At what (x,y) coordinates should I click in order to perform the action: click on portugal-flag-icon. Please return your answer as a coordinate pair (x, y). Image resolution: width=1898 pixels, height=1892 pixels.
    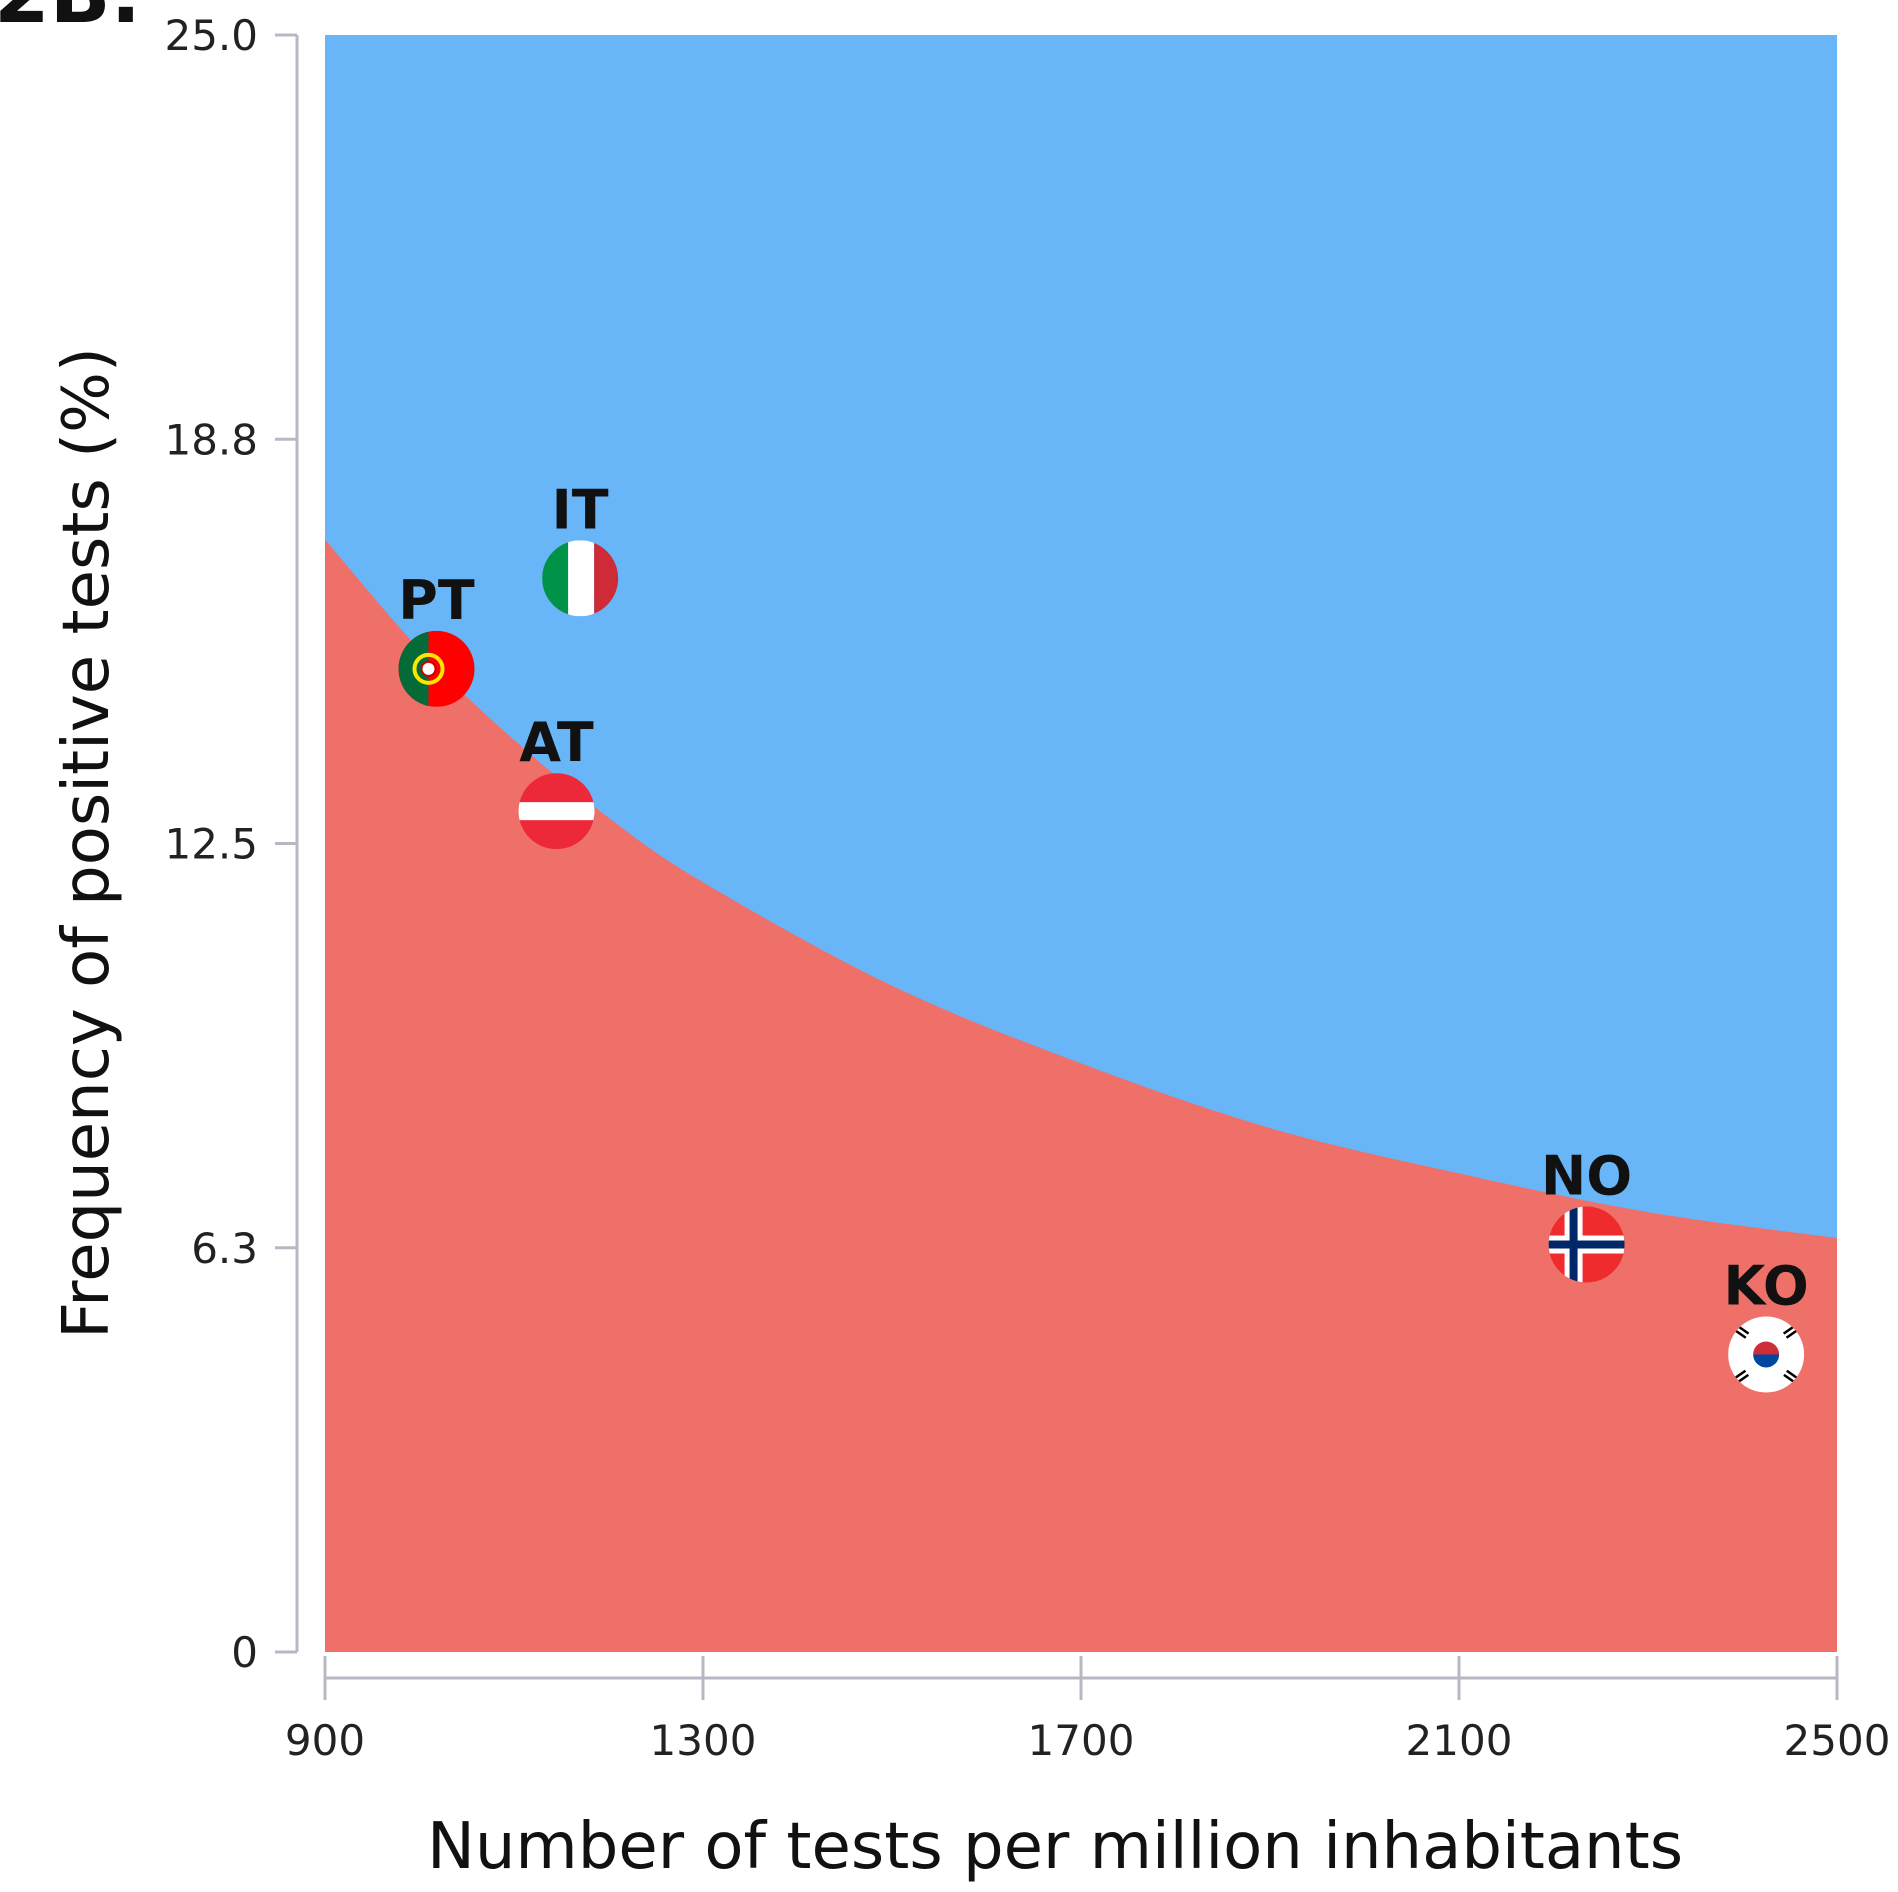
    Looking at the image, I should click on (436, 668).